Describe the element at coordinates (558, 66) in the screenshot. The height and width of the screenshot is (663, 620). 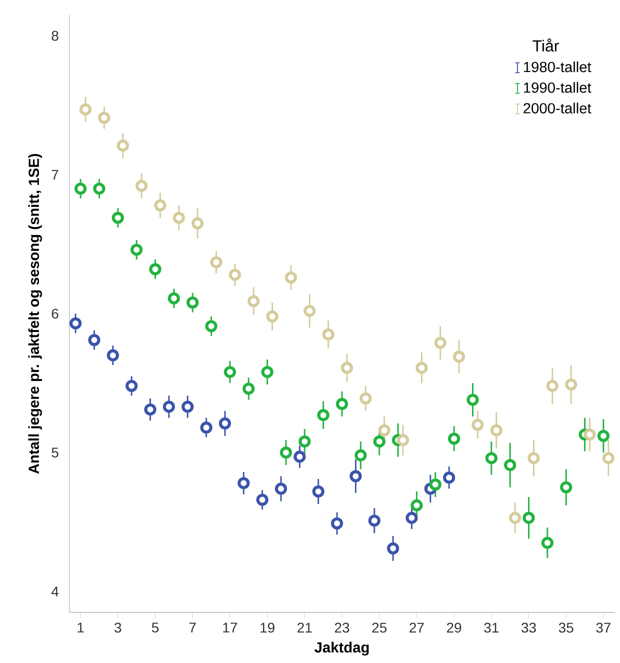
I see `legend-label: 1980-tallet` at that location.